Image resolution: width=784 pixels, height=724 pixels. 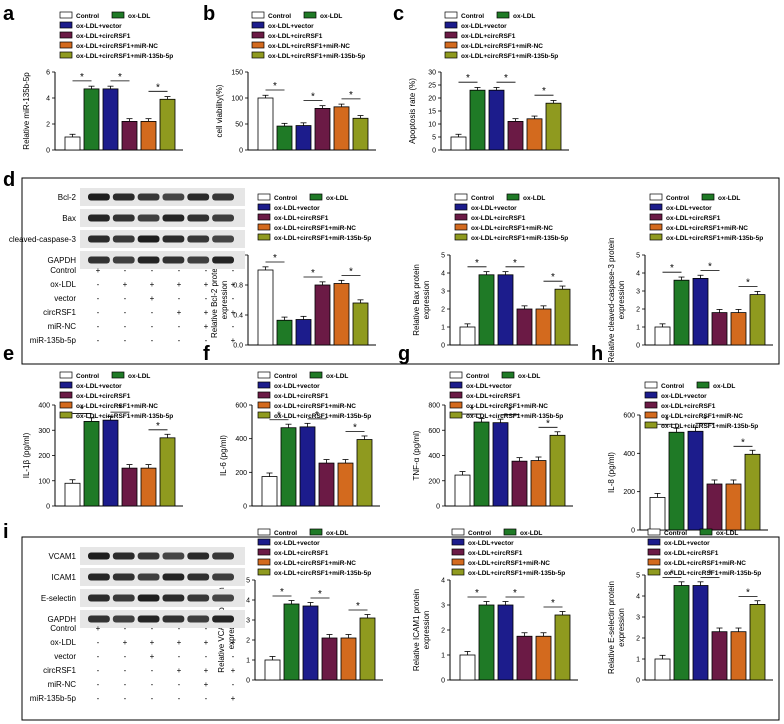 What do you see at coordinates (62, 326) in the screenshot?
I see `treatment-label: miR-NC` at bounding box center [62, 326].